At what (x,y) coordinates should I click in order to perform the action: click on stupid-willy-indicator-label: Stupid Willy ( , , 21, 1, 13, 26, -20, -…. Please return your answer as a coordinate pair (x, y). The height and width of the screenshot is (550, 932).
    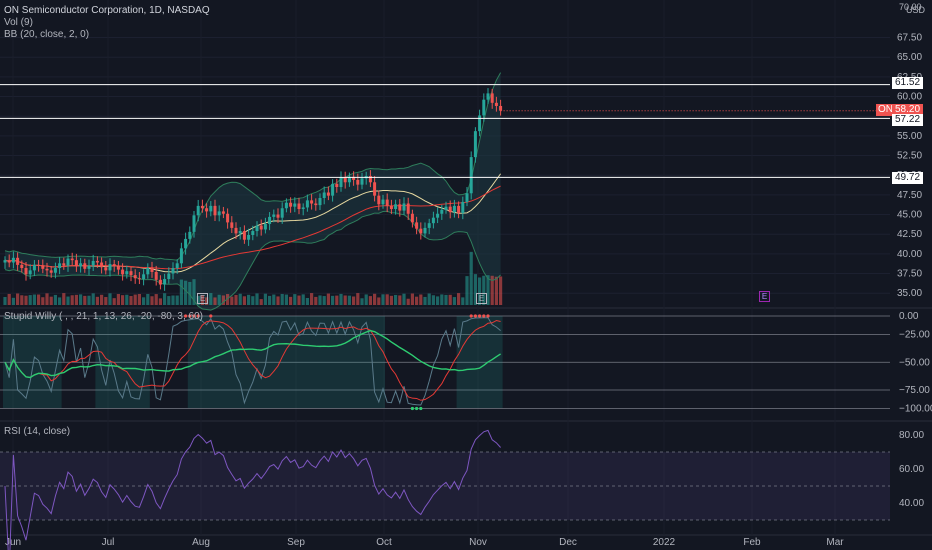
    Looking at the image, I should click on (103, 316).